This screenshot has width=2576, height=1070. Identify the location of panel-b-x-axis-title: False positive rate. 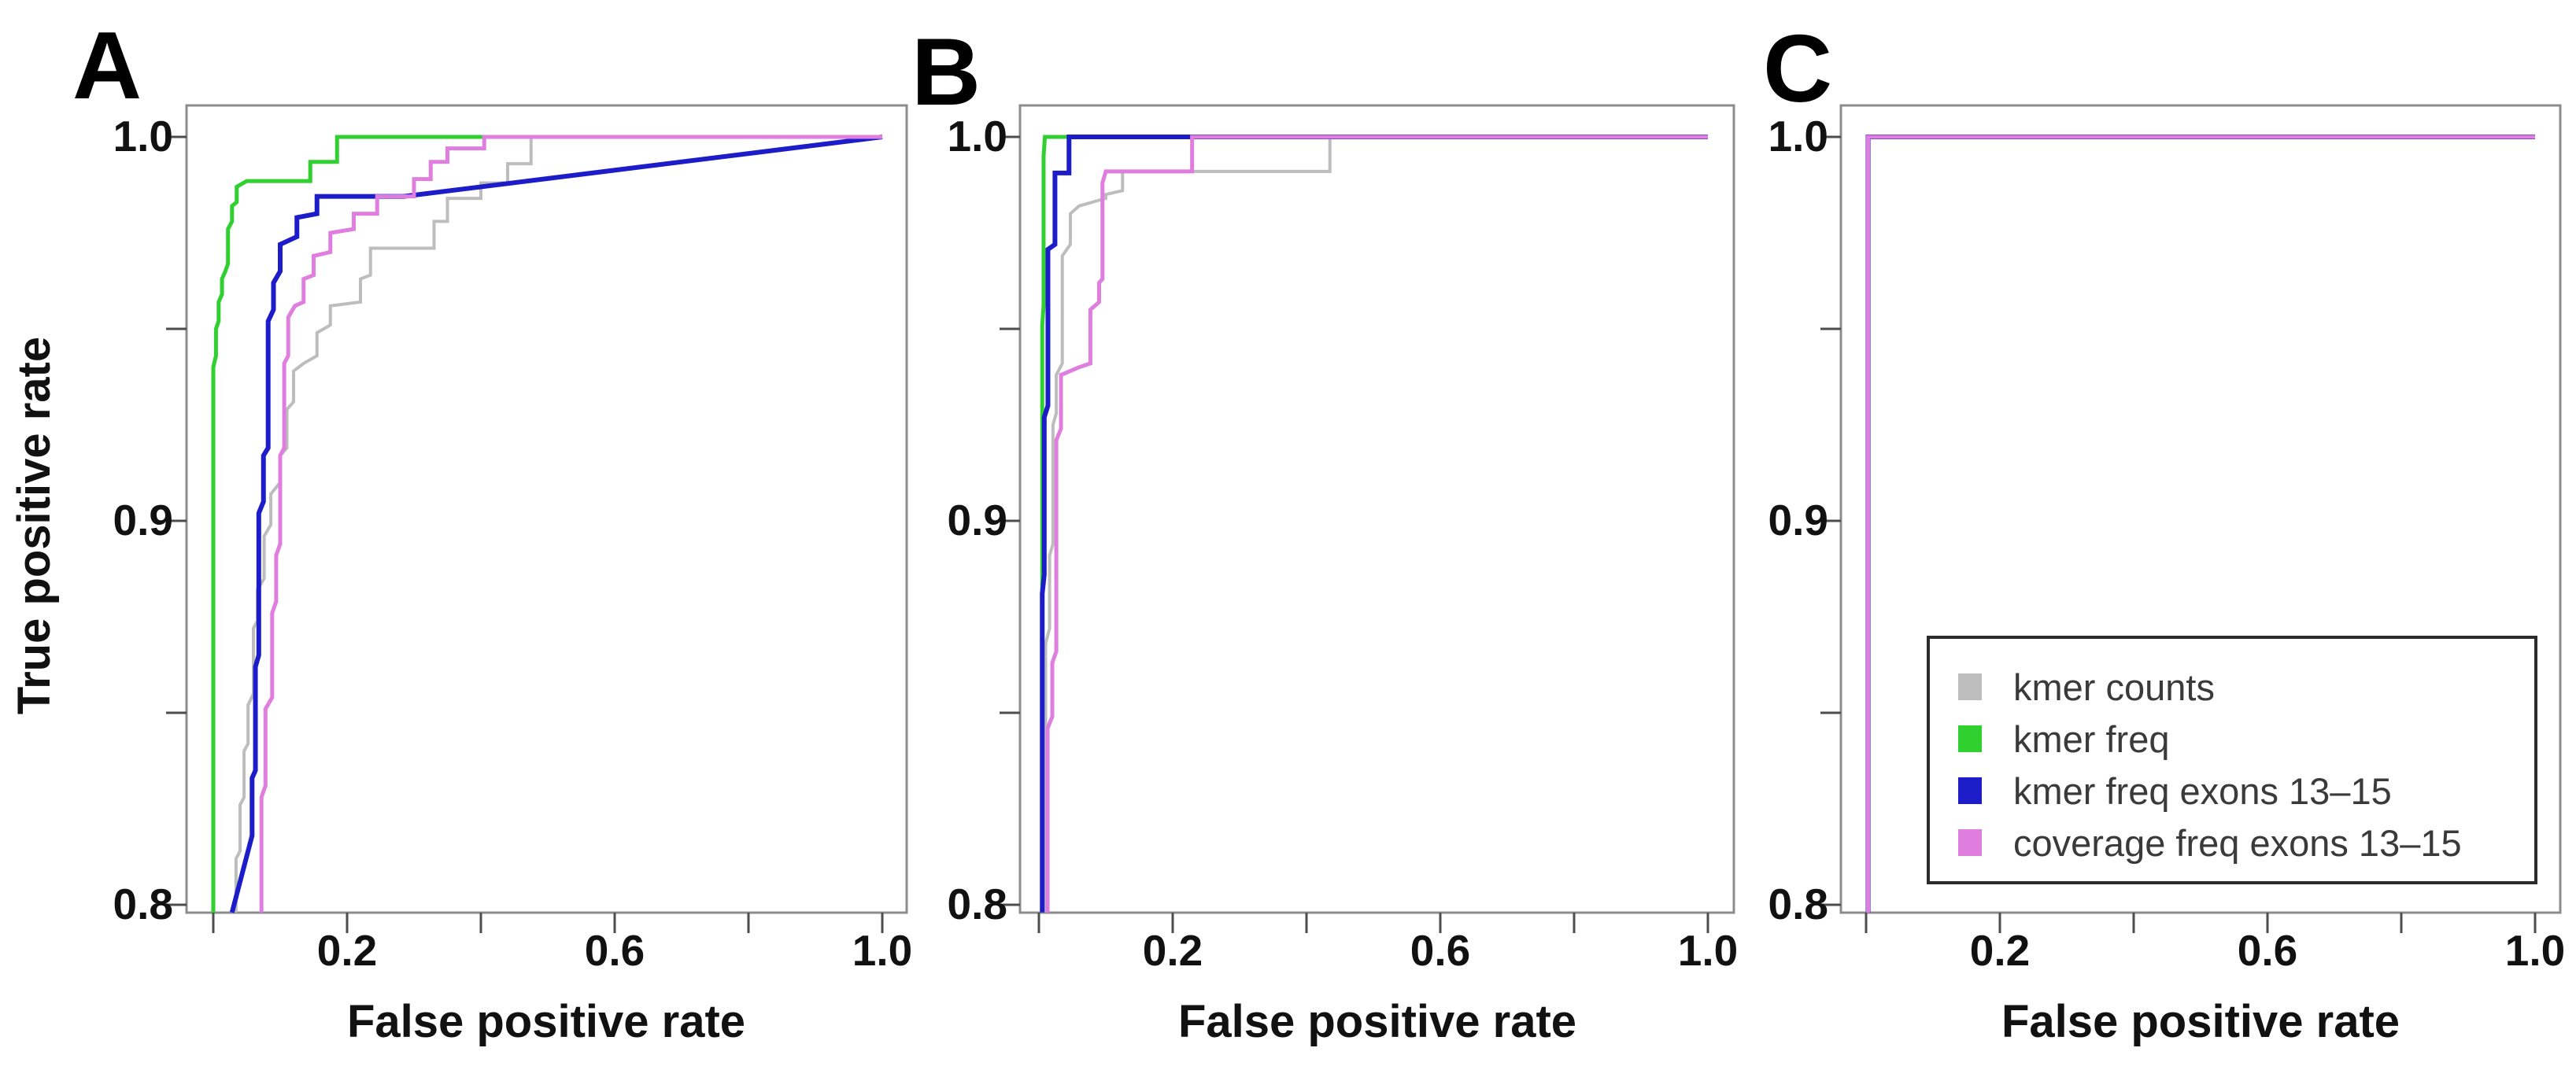
(1377, 1021).